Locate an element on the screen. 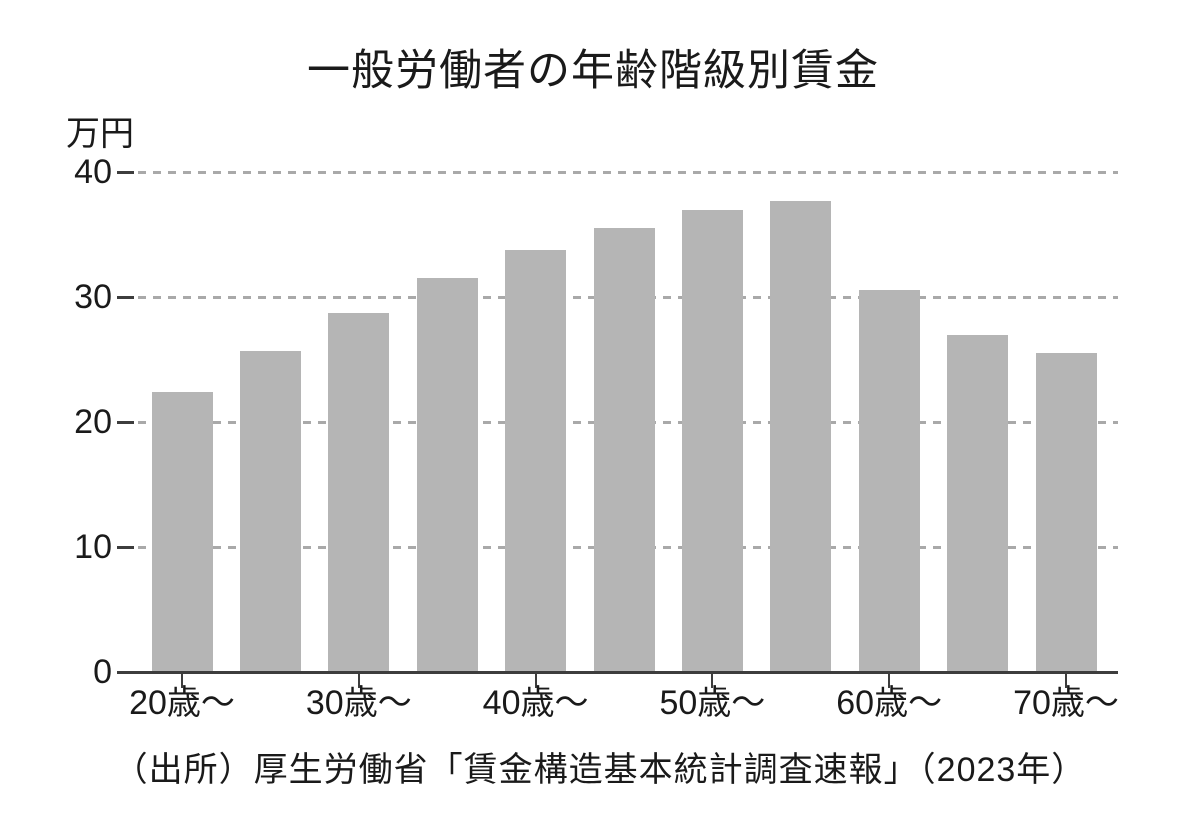 The image size is (1200, 818). y-tick-label: 20 is located at coordinates (93, 422).